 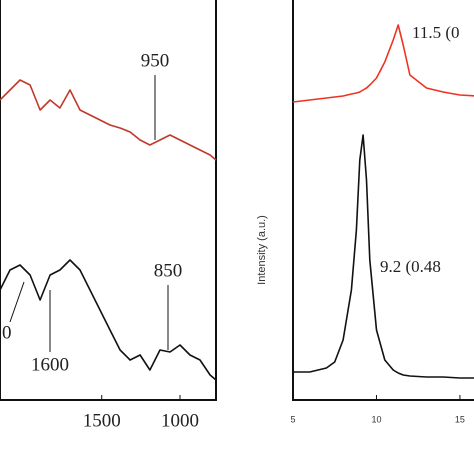 What do you see at coordinates (262, 250) in the screenshot?
I see `y-axis-label: Intensity (a.u.)` at bounding box center [262, 250].